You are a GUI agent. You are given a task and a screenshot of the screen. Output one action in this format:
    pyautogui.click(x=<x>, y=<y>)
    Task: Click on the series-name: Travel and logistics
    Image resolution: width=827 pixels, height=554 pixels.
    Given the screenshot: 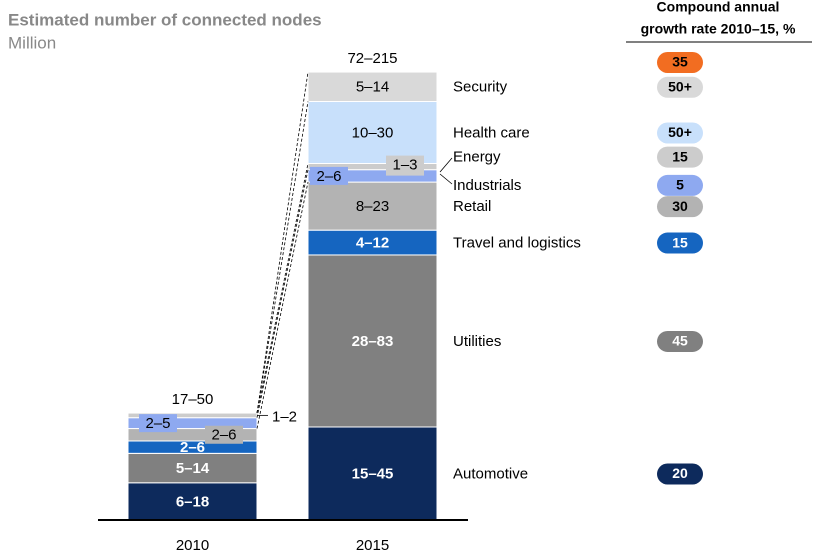 What is the action you would take?
    pyautogui.click(x=517, y=243)
    